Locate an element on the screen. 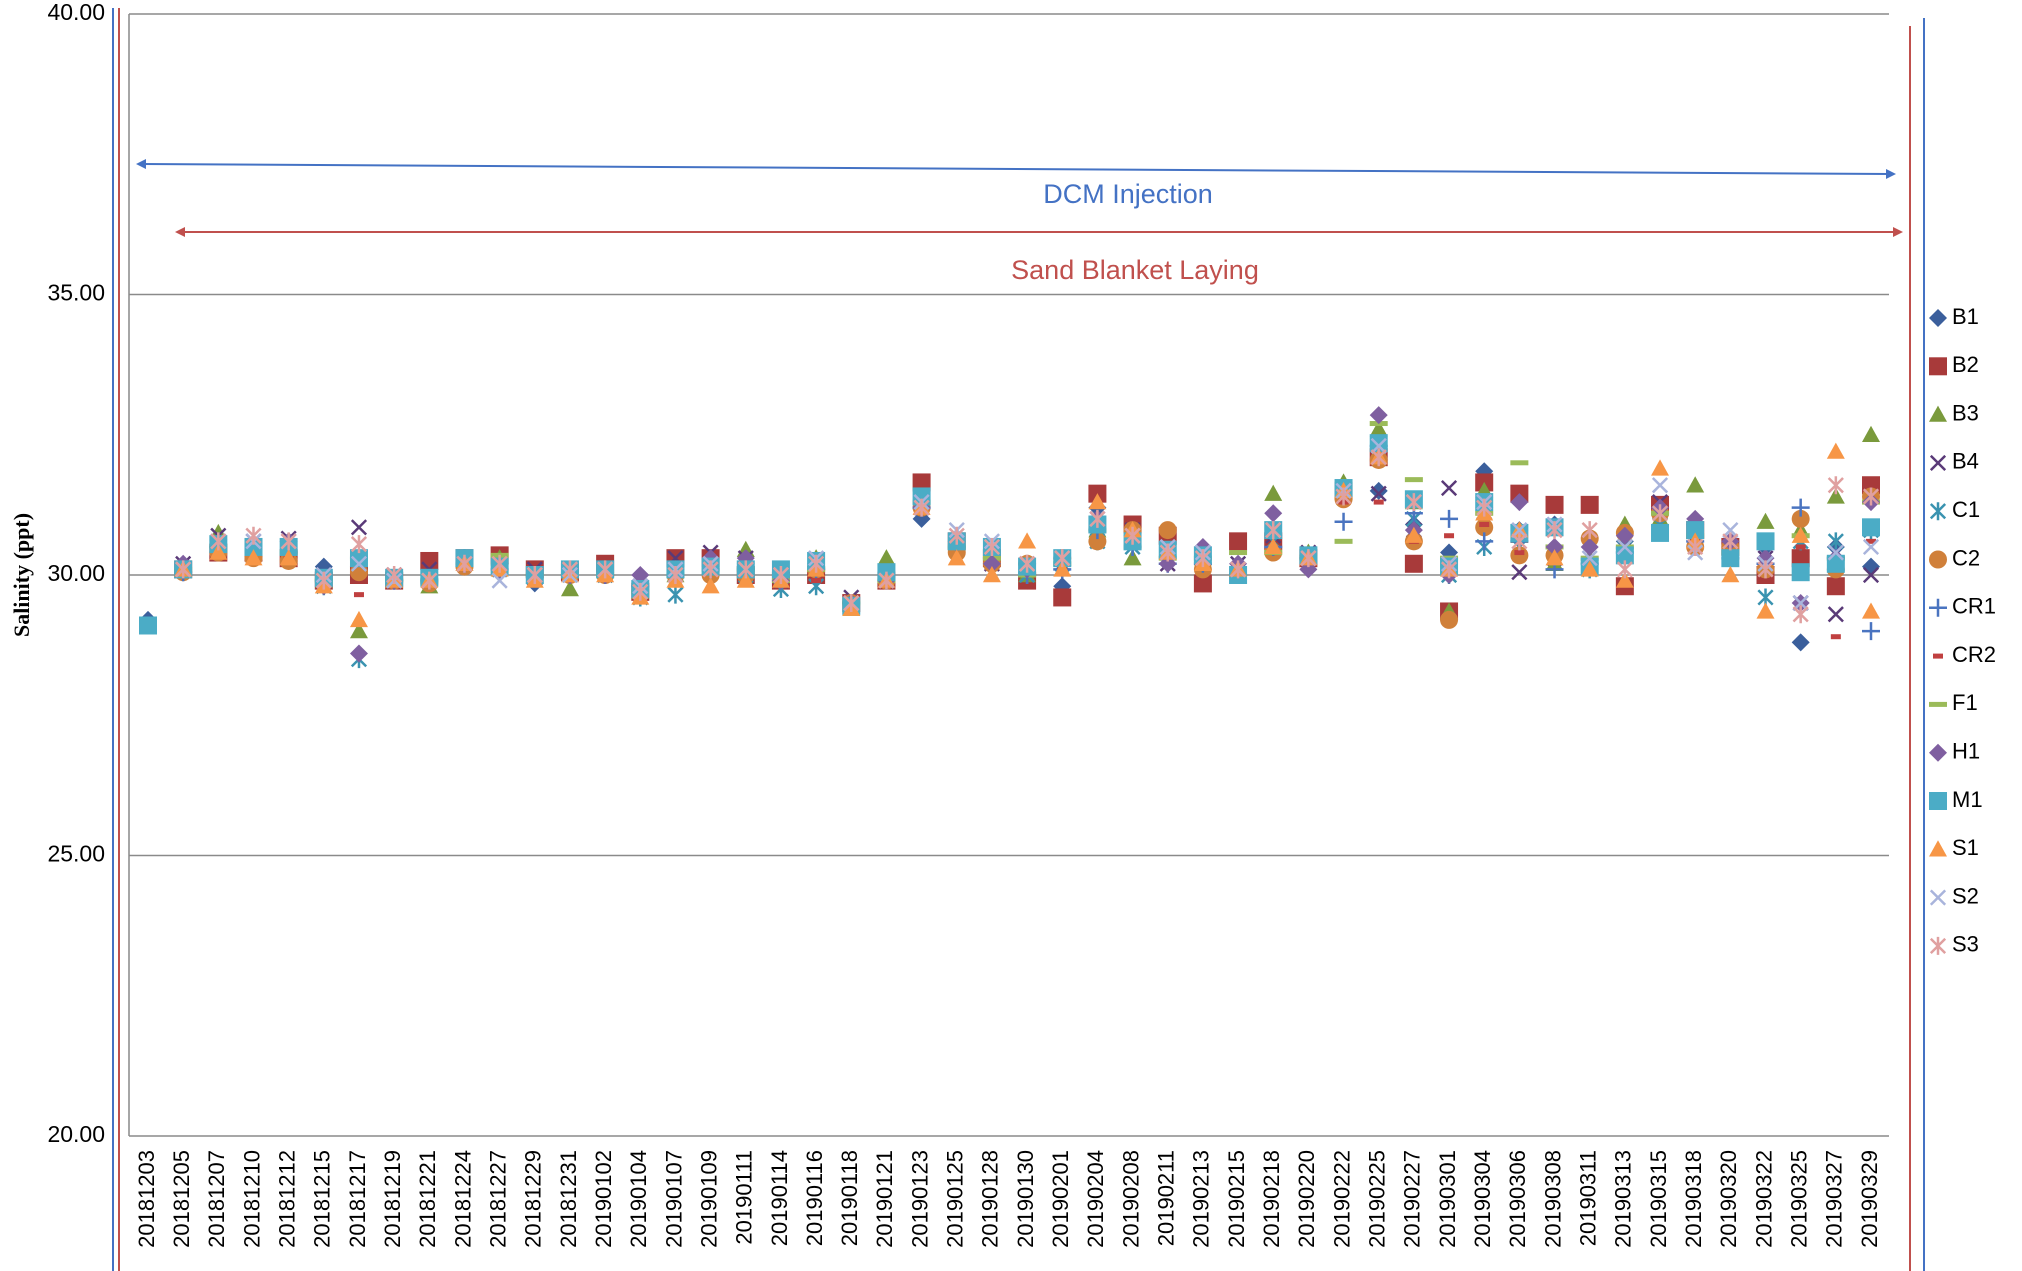 The image size is (2022, 1271). x-tick-label: 20190114 is located at coordinates (779, 1198).